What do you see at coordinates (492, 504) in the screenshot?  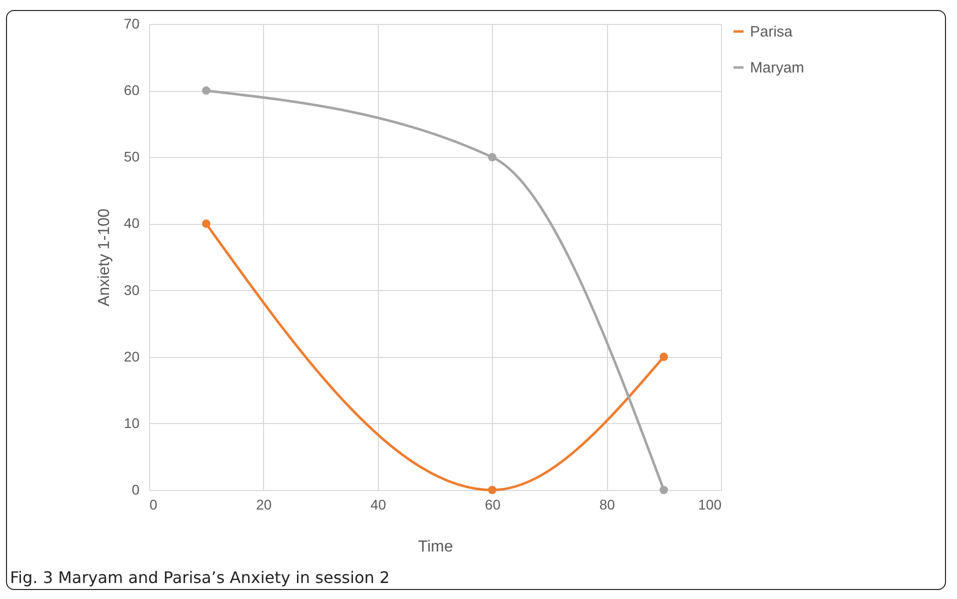 I see `x-tick-label: 60` at bounding box center [492, 504].